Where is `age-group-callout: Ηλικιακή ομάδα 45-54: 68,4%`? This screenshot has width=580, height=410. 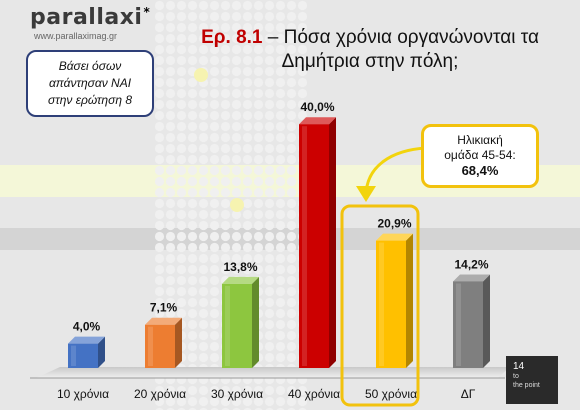 age-group-callout: Ηλικιακή ομάδα 45-54: 68,4% is located at coordinates (480, 156).